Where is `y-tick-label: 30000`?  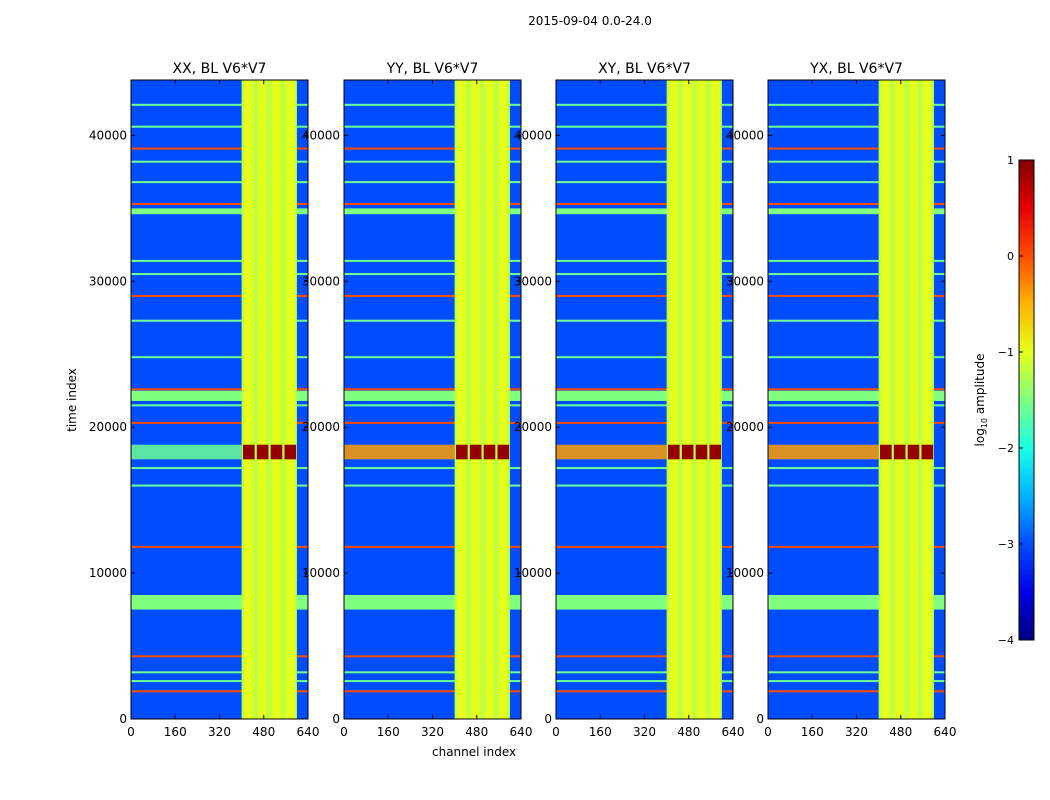 y-tick-label: 30000 is located at coordinates (745, 281).